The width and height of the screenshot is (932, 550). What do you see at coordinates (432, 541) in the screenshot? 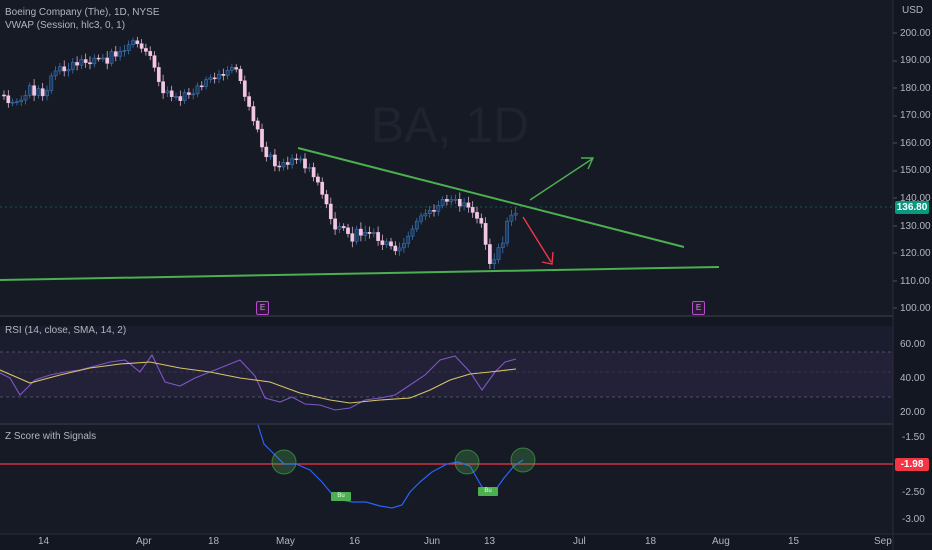
I see `time-tick: Jun` at bounding box center [432, 541].